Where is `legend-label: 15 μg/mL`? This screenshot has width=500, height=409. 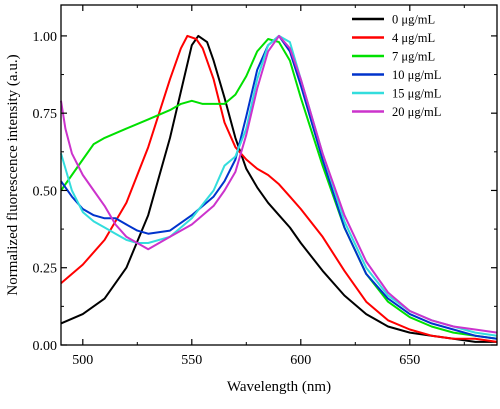
legend-label: 15 μg/mL is located at coordinates (416, 94).